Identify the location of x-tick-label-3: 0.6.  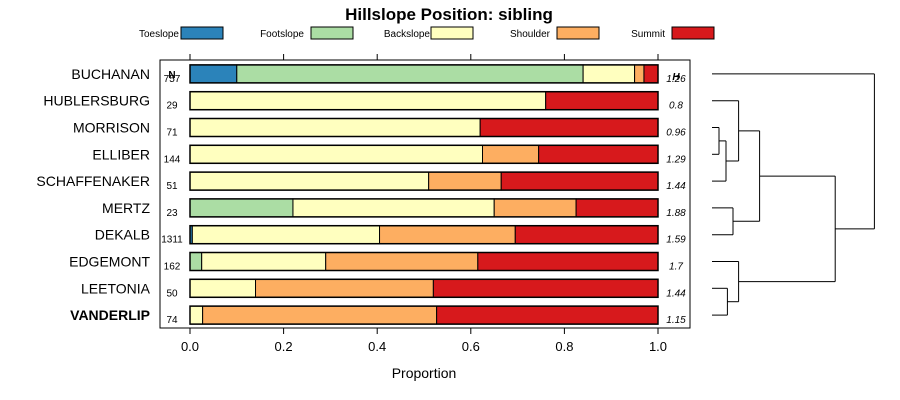
(471, 346).